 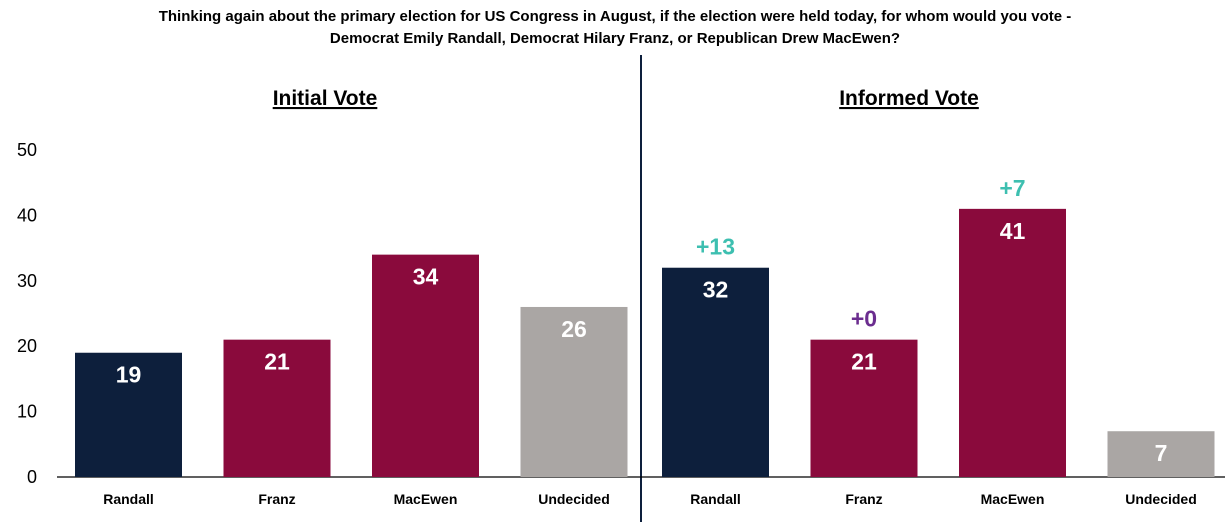 I want to click on y-tick-label: 30, so click(x=27, y=281).